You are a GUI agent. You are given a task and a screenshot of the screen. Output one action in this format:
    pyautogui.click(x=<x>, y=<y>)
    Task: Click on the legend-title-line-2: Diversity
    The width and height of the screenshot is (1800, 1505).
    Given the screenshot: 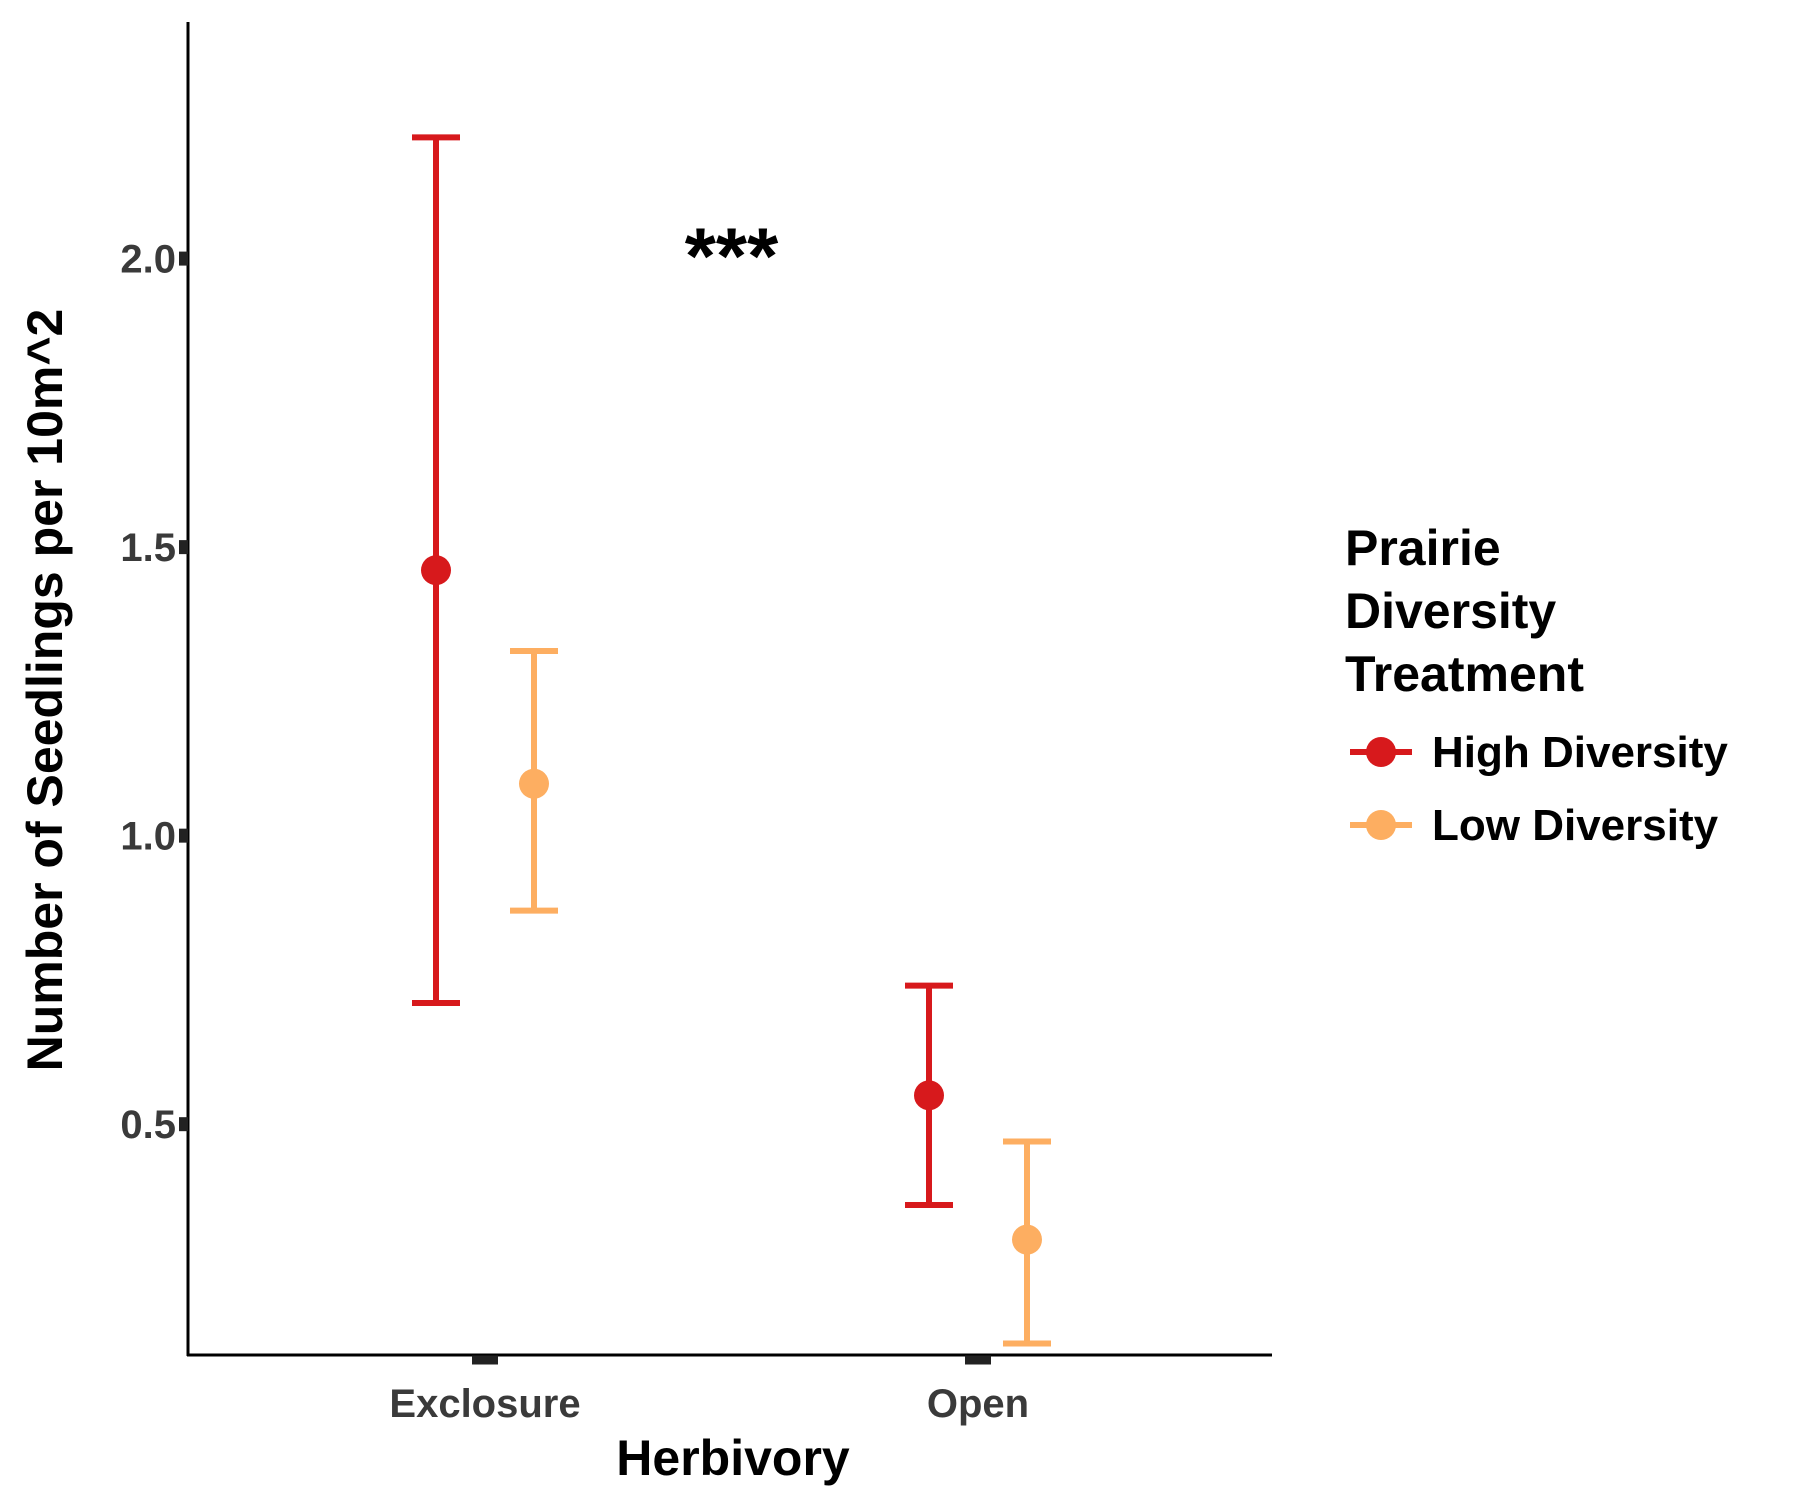 What is the action you would take?
    pyautogui.click(x=1450, y=611)
    